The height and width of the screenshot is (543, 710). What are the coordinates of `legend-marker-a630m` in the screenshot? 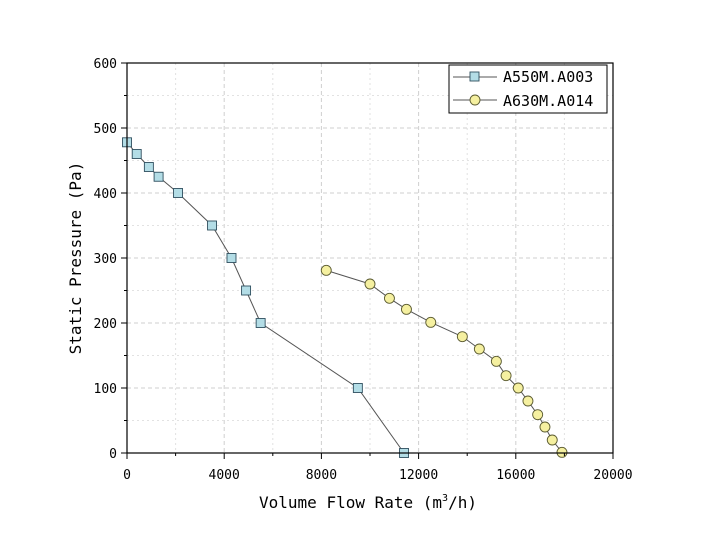 It's located at (475, 100).